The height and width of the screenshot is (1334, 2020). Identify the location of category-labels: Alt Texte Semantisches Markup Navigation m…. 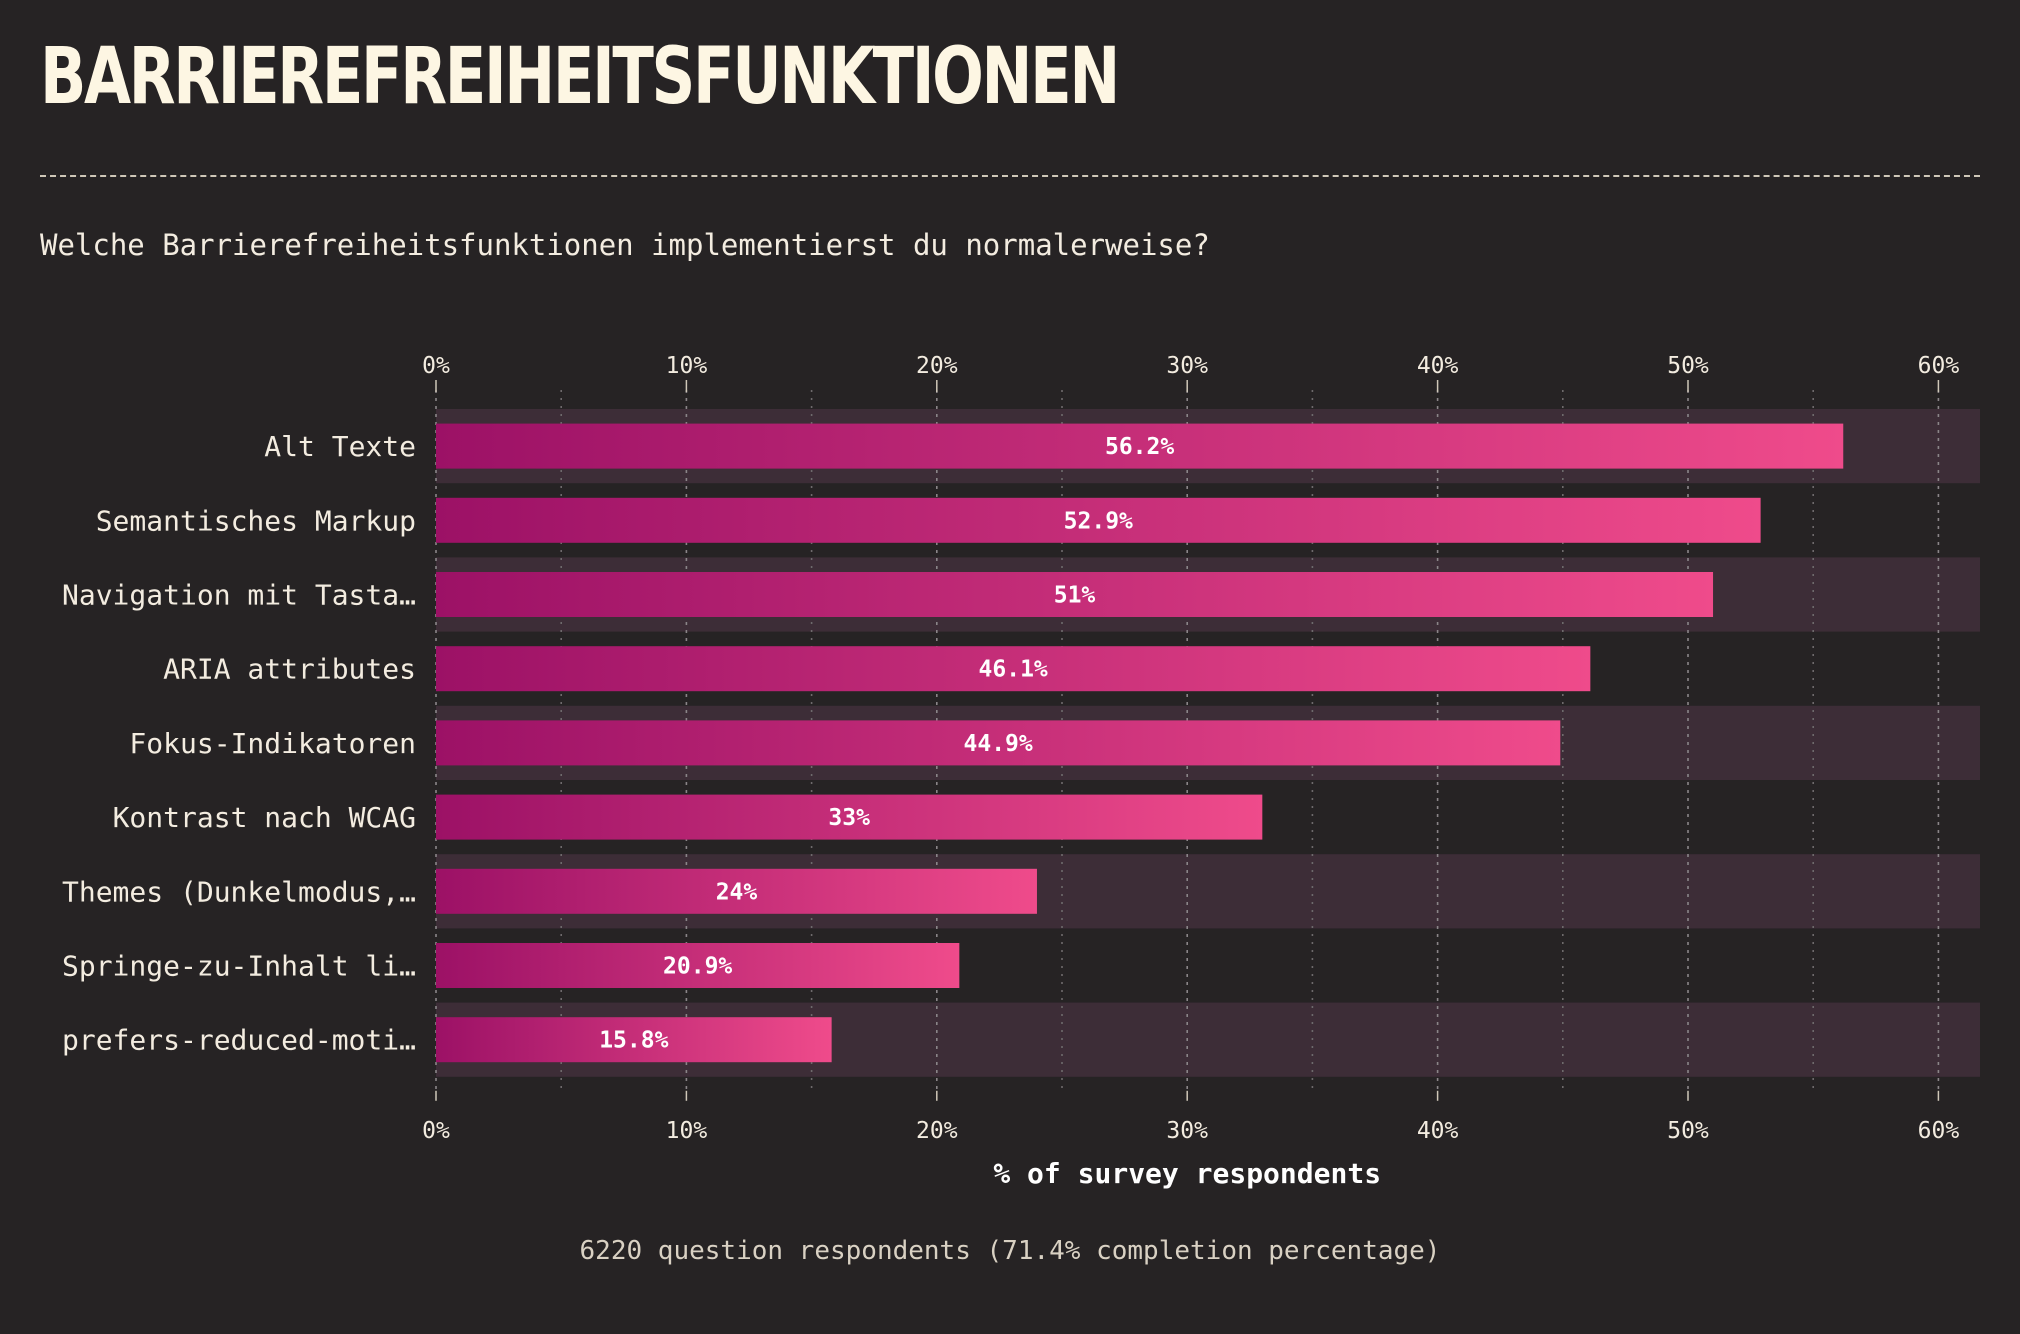
(239, 743).